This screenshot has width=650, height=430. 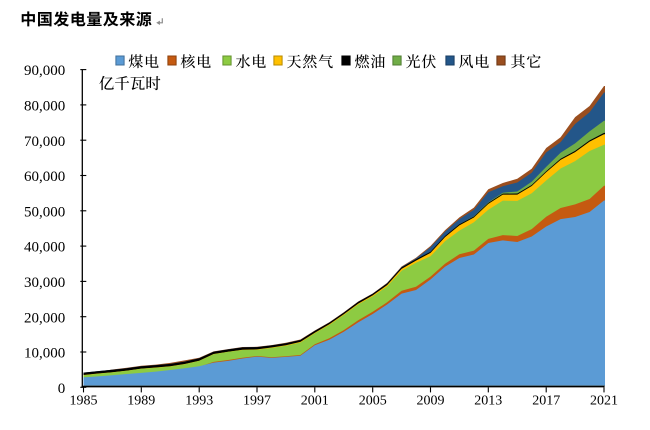 I want to click on svg-text: 2017, so click(x=546, y=400).